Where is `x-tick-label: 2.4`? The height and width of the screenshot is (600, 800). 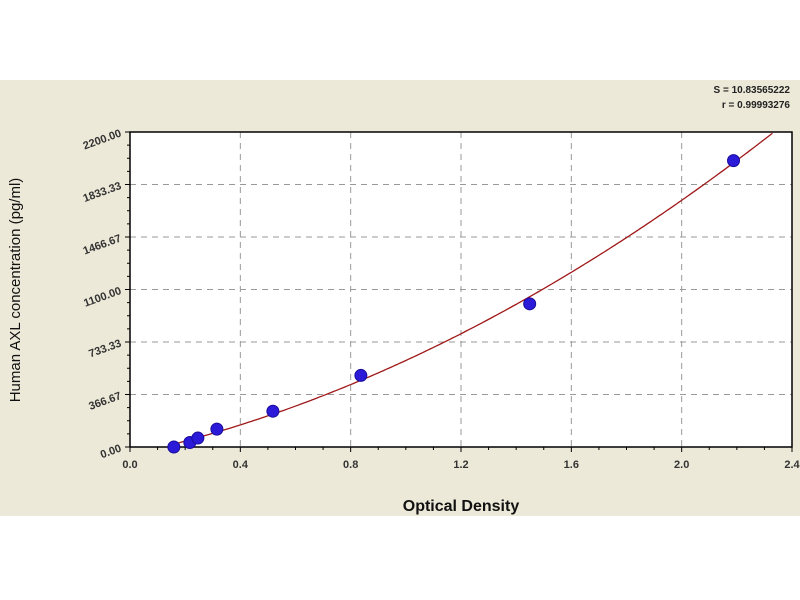 x-tick-label: 2.4 is located at coordinates (792, 465).